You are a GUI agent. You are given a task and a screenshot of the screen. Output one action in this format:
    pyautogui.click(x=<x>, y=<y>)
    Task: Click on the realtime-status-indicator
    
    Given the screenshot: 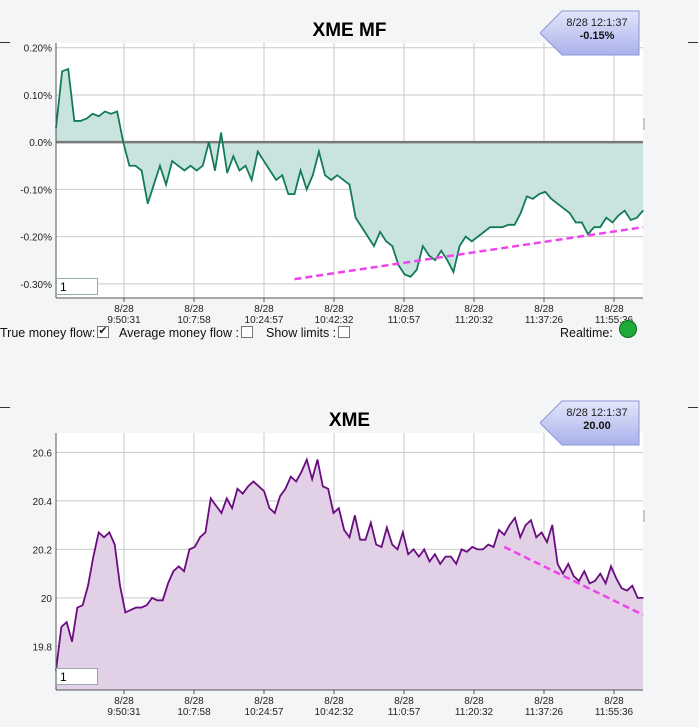 What is the action you would take?
    pyautogui.click(x=628, y=329)
    